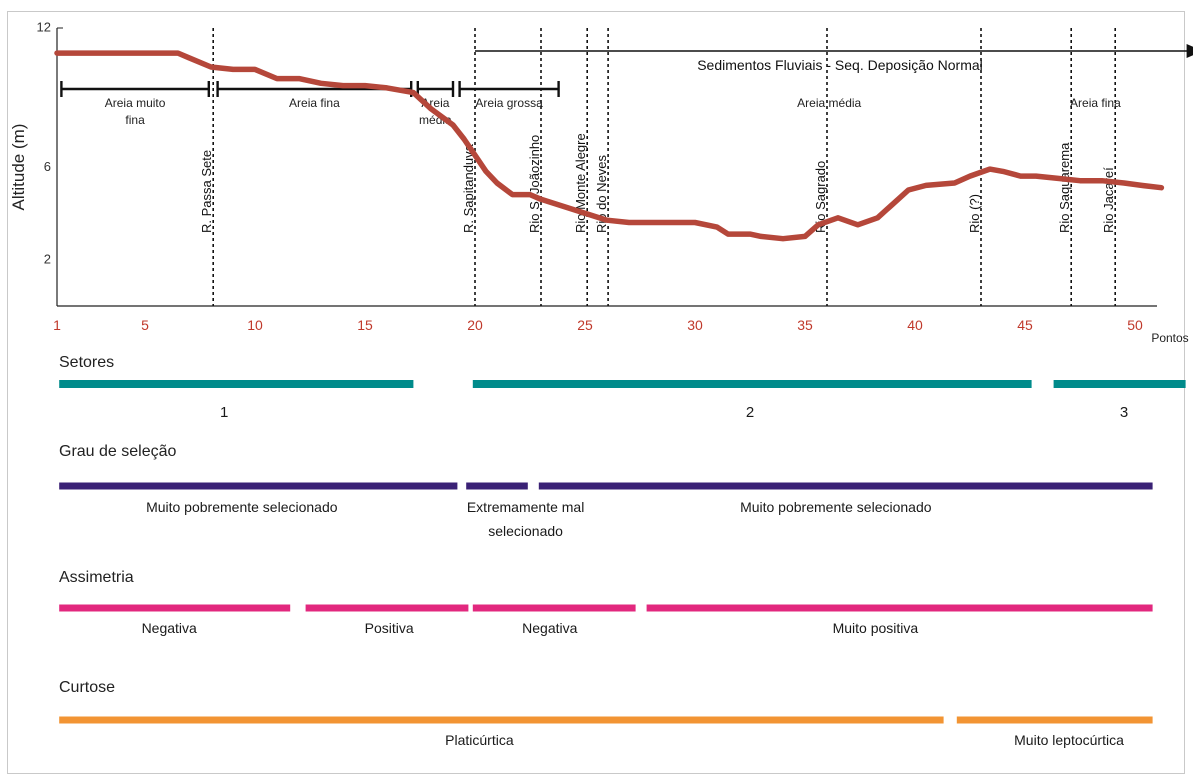 Image resolution: width=1193 pixels, height=783 pixels. I want to click on granulometry-label: fina, so click(135, 120).